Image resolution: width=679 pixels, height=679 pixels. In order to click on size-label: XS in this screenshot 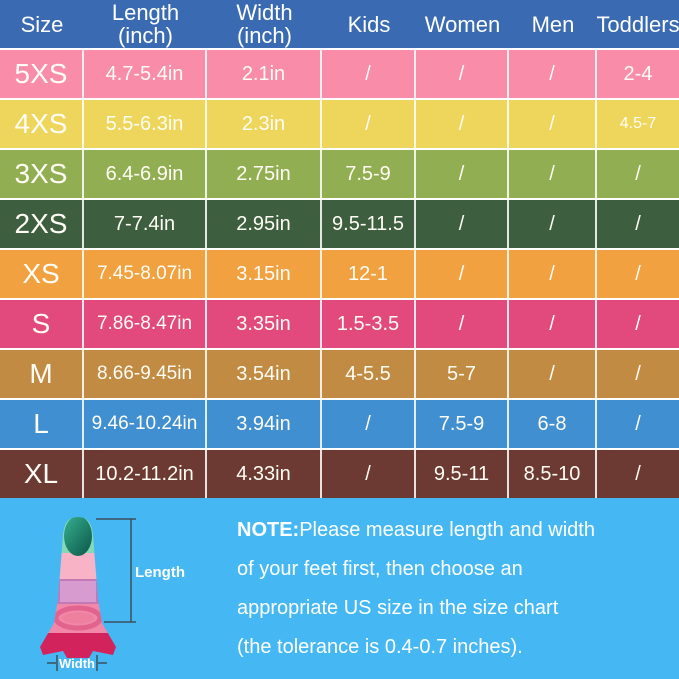, I will do `click(42, 274)`.